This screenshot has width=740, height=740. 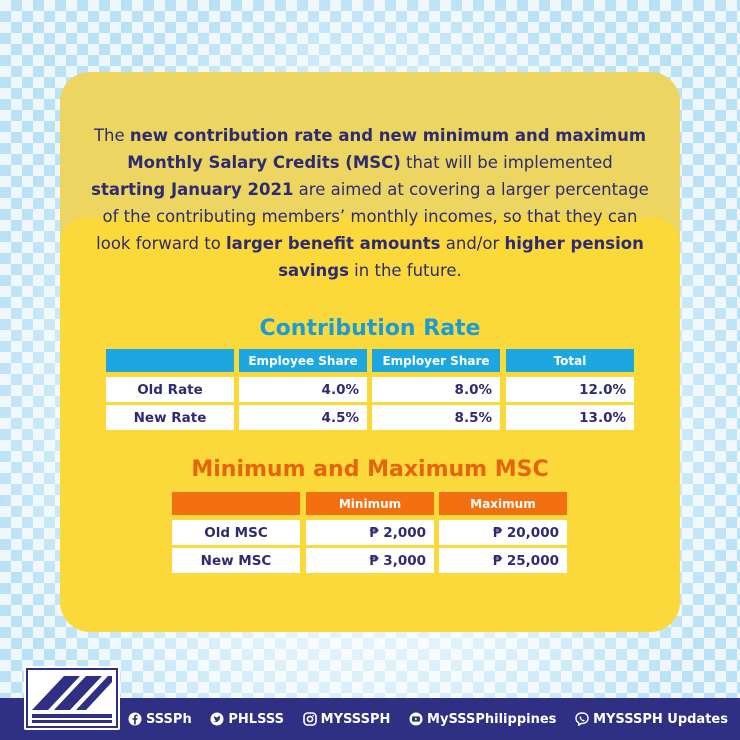 What do you see at coordinates (217, 719) in the screenshot?
I see `twitter-icon` at bounding box center [217, 719].